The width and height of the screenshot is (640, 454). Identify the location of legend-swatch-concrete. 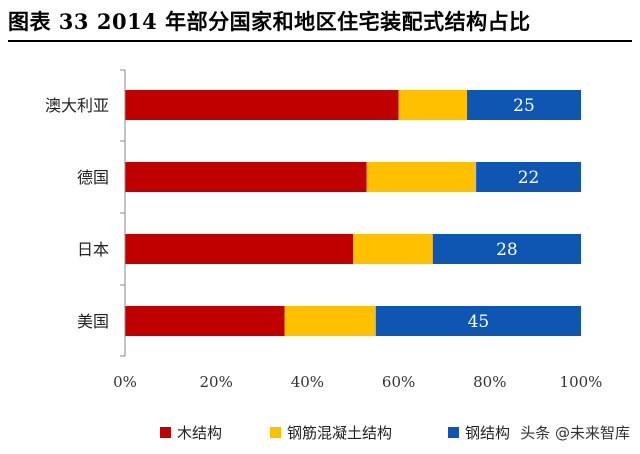
(275, 432).